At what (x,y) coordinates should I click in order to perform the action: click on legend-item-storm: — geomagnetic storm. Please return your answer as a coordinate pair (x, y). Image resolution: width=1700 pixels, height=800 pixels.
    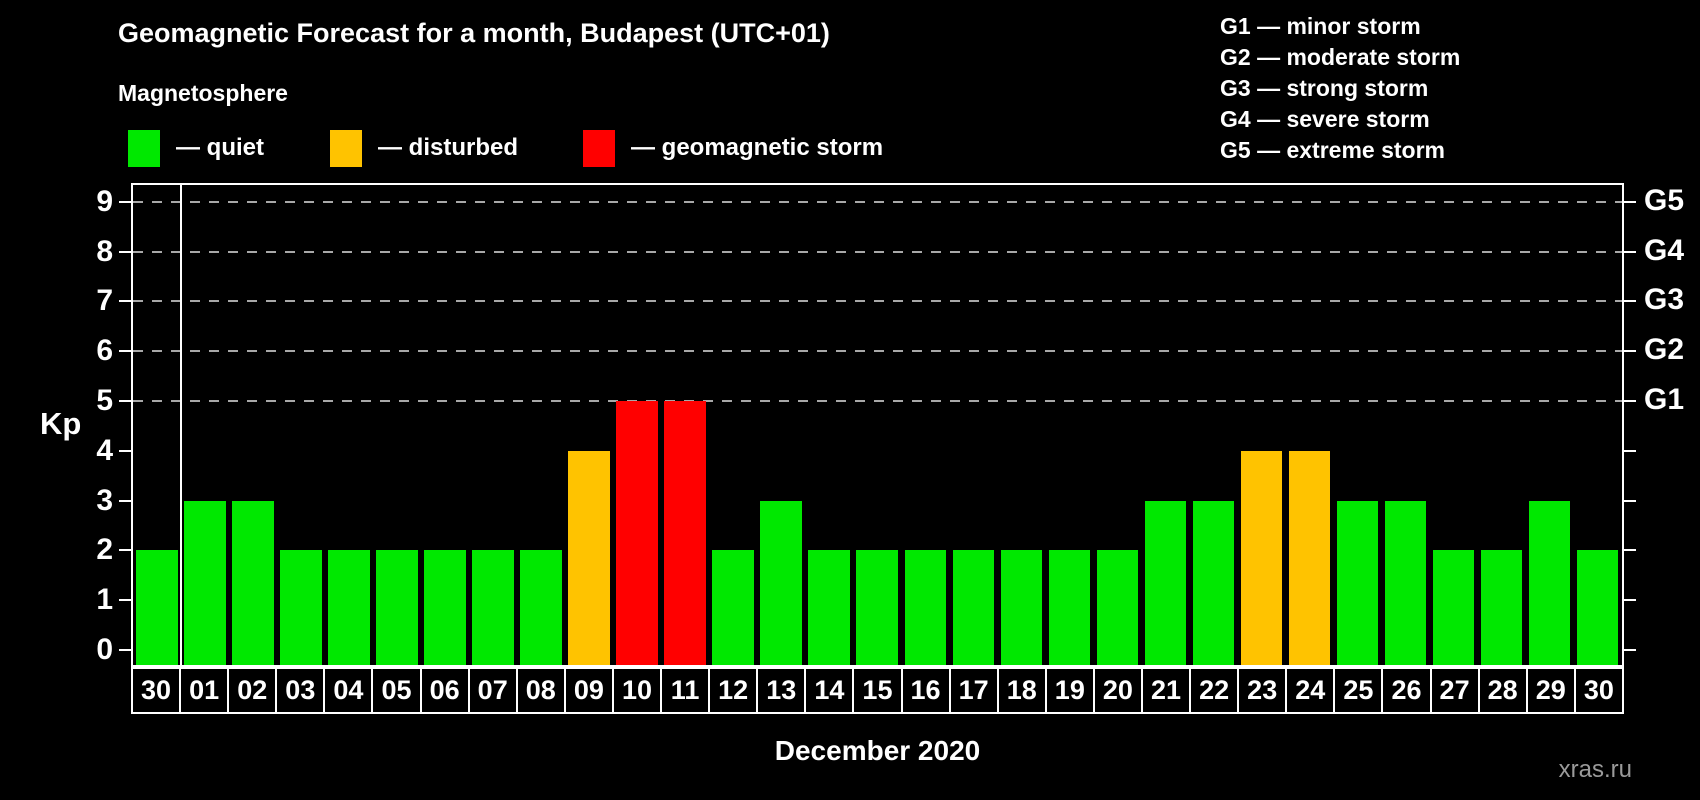
    Looking at the image, I should click on (733, 148).